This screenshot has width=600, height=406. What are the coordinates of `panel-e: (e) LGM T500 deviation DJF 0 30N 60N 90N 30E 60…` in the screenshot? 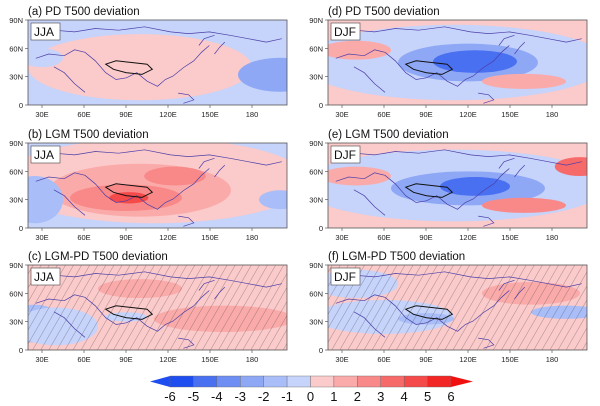 It's located at (448, 185).